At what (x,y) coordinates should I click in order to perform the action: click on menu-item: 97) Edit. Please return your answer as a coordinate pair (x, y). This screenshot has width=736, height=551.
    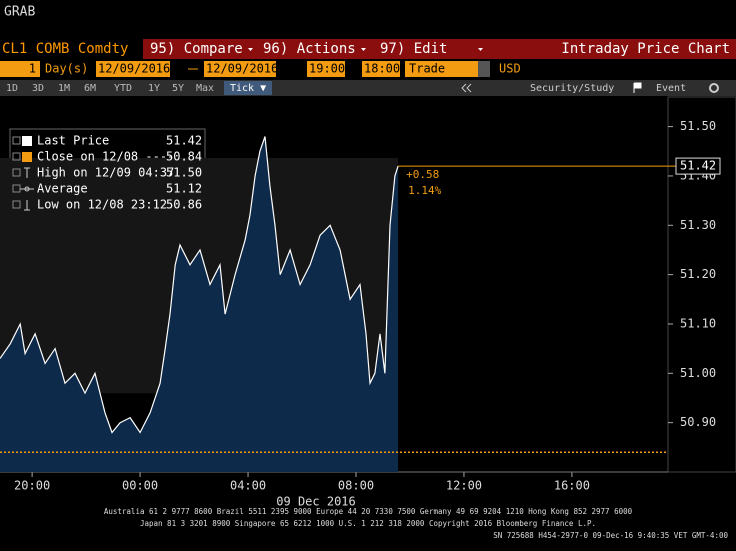
    Looking at the image, I should click on (413, 49).